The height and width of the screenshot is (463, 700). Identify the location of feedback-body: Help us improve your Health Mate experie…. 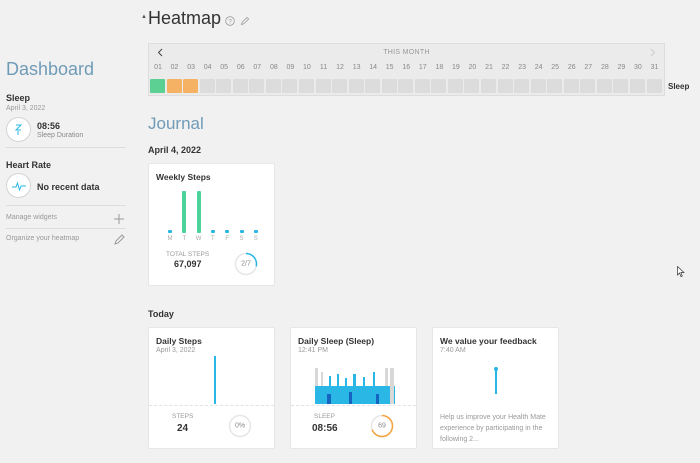
(493, 428).